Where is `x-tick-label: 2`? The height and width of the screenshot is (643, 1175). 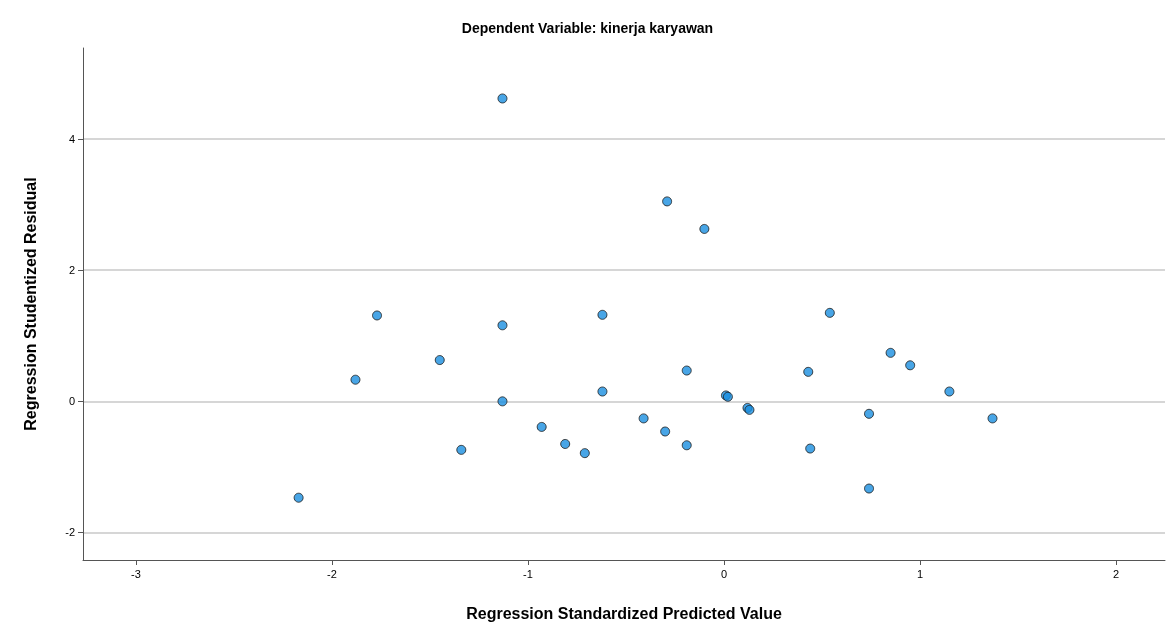 x-tick-label: 2 is located at coordinates (1116, 573).